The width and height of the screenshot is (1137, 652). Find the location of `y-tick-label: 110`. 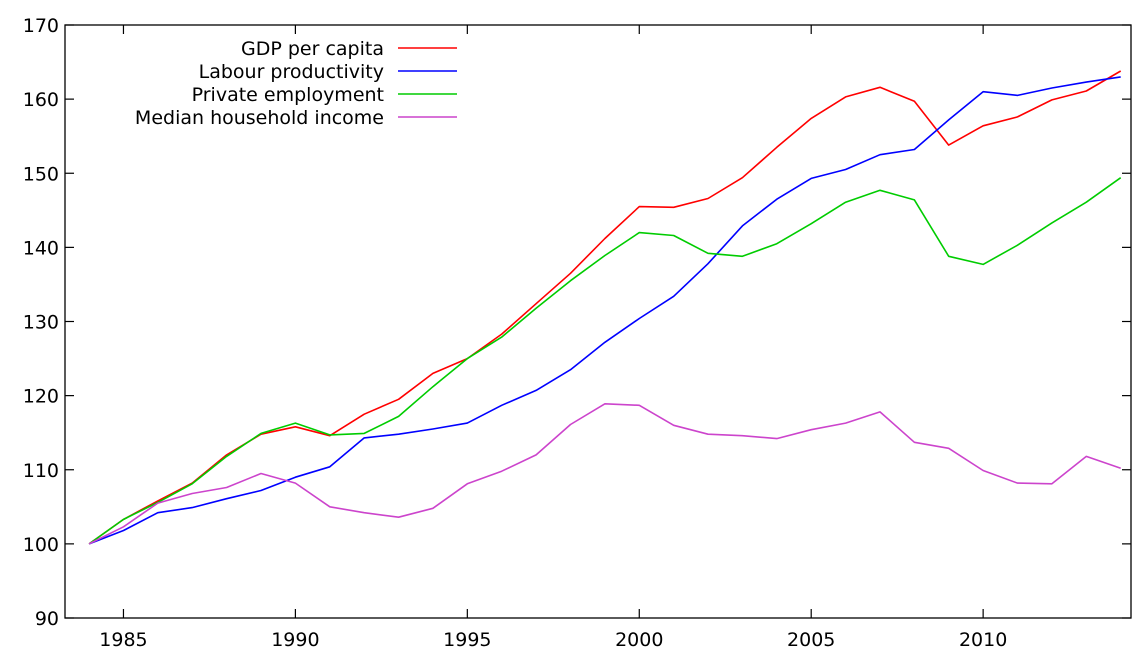

y-tick-label: 110 is located at coordinates (41, 471).